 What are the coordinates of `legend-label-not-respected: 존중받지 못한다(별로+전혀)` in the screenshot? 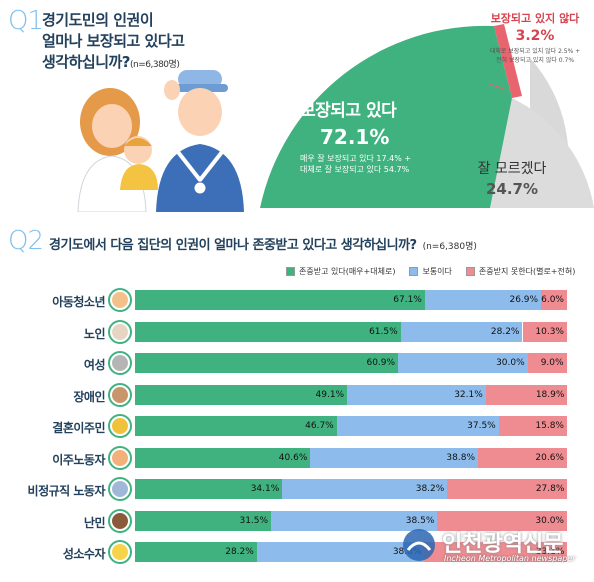 It's located at (527, 271).